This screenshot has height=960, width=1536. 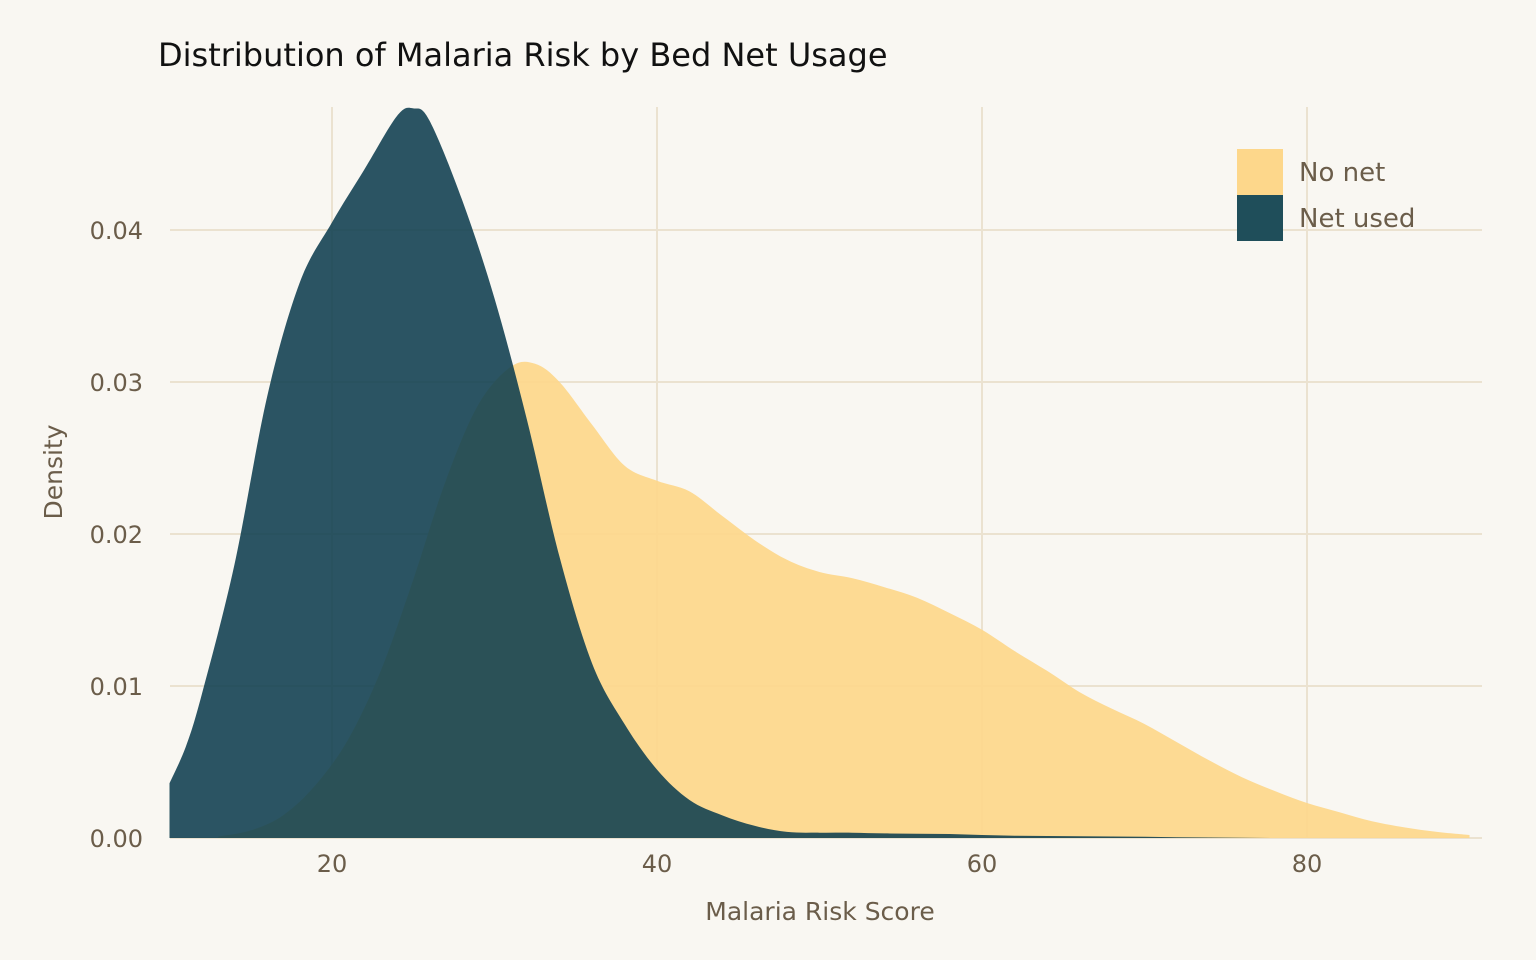 What do you see at coordinates (116, 231) in the screenshot?
I see `y-tick-label: 0.04` at bounding box center [116, 231].